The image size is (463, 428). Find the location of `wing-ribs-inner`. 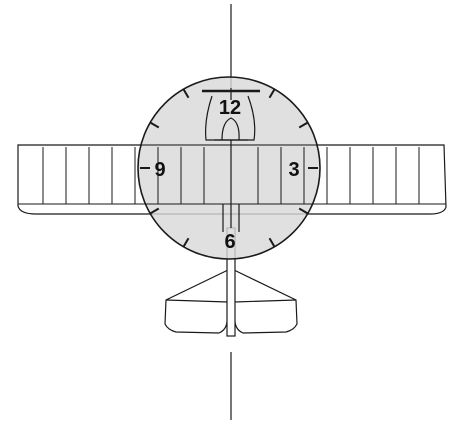

wing-ribs-inner is located at coordinates (229, 174).